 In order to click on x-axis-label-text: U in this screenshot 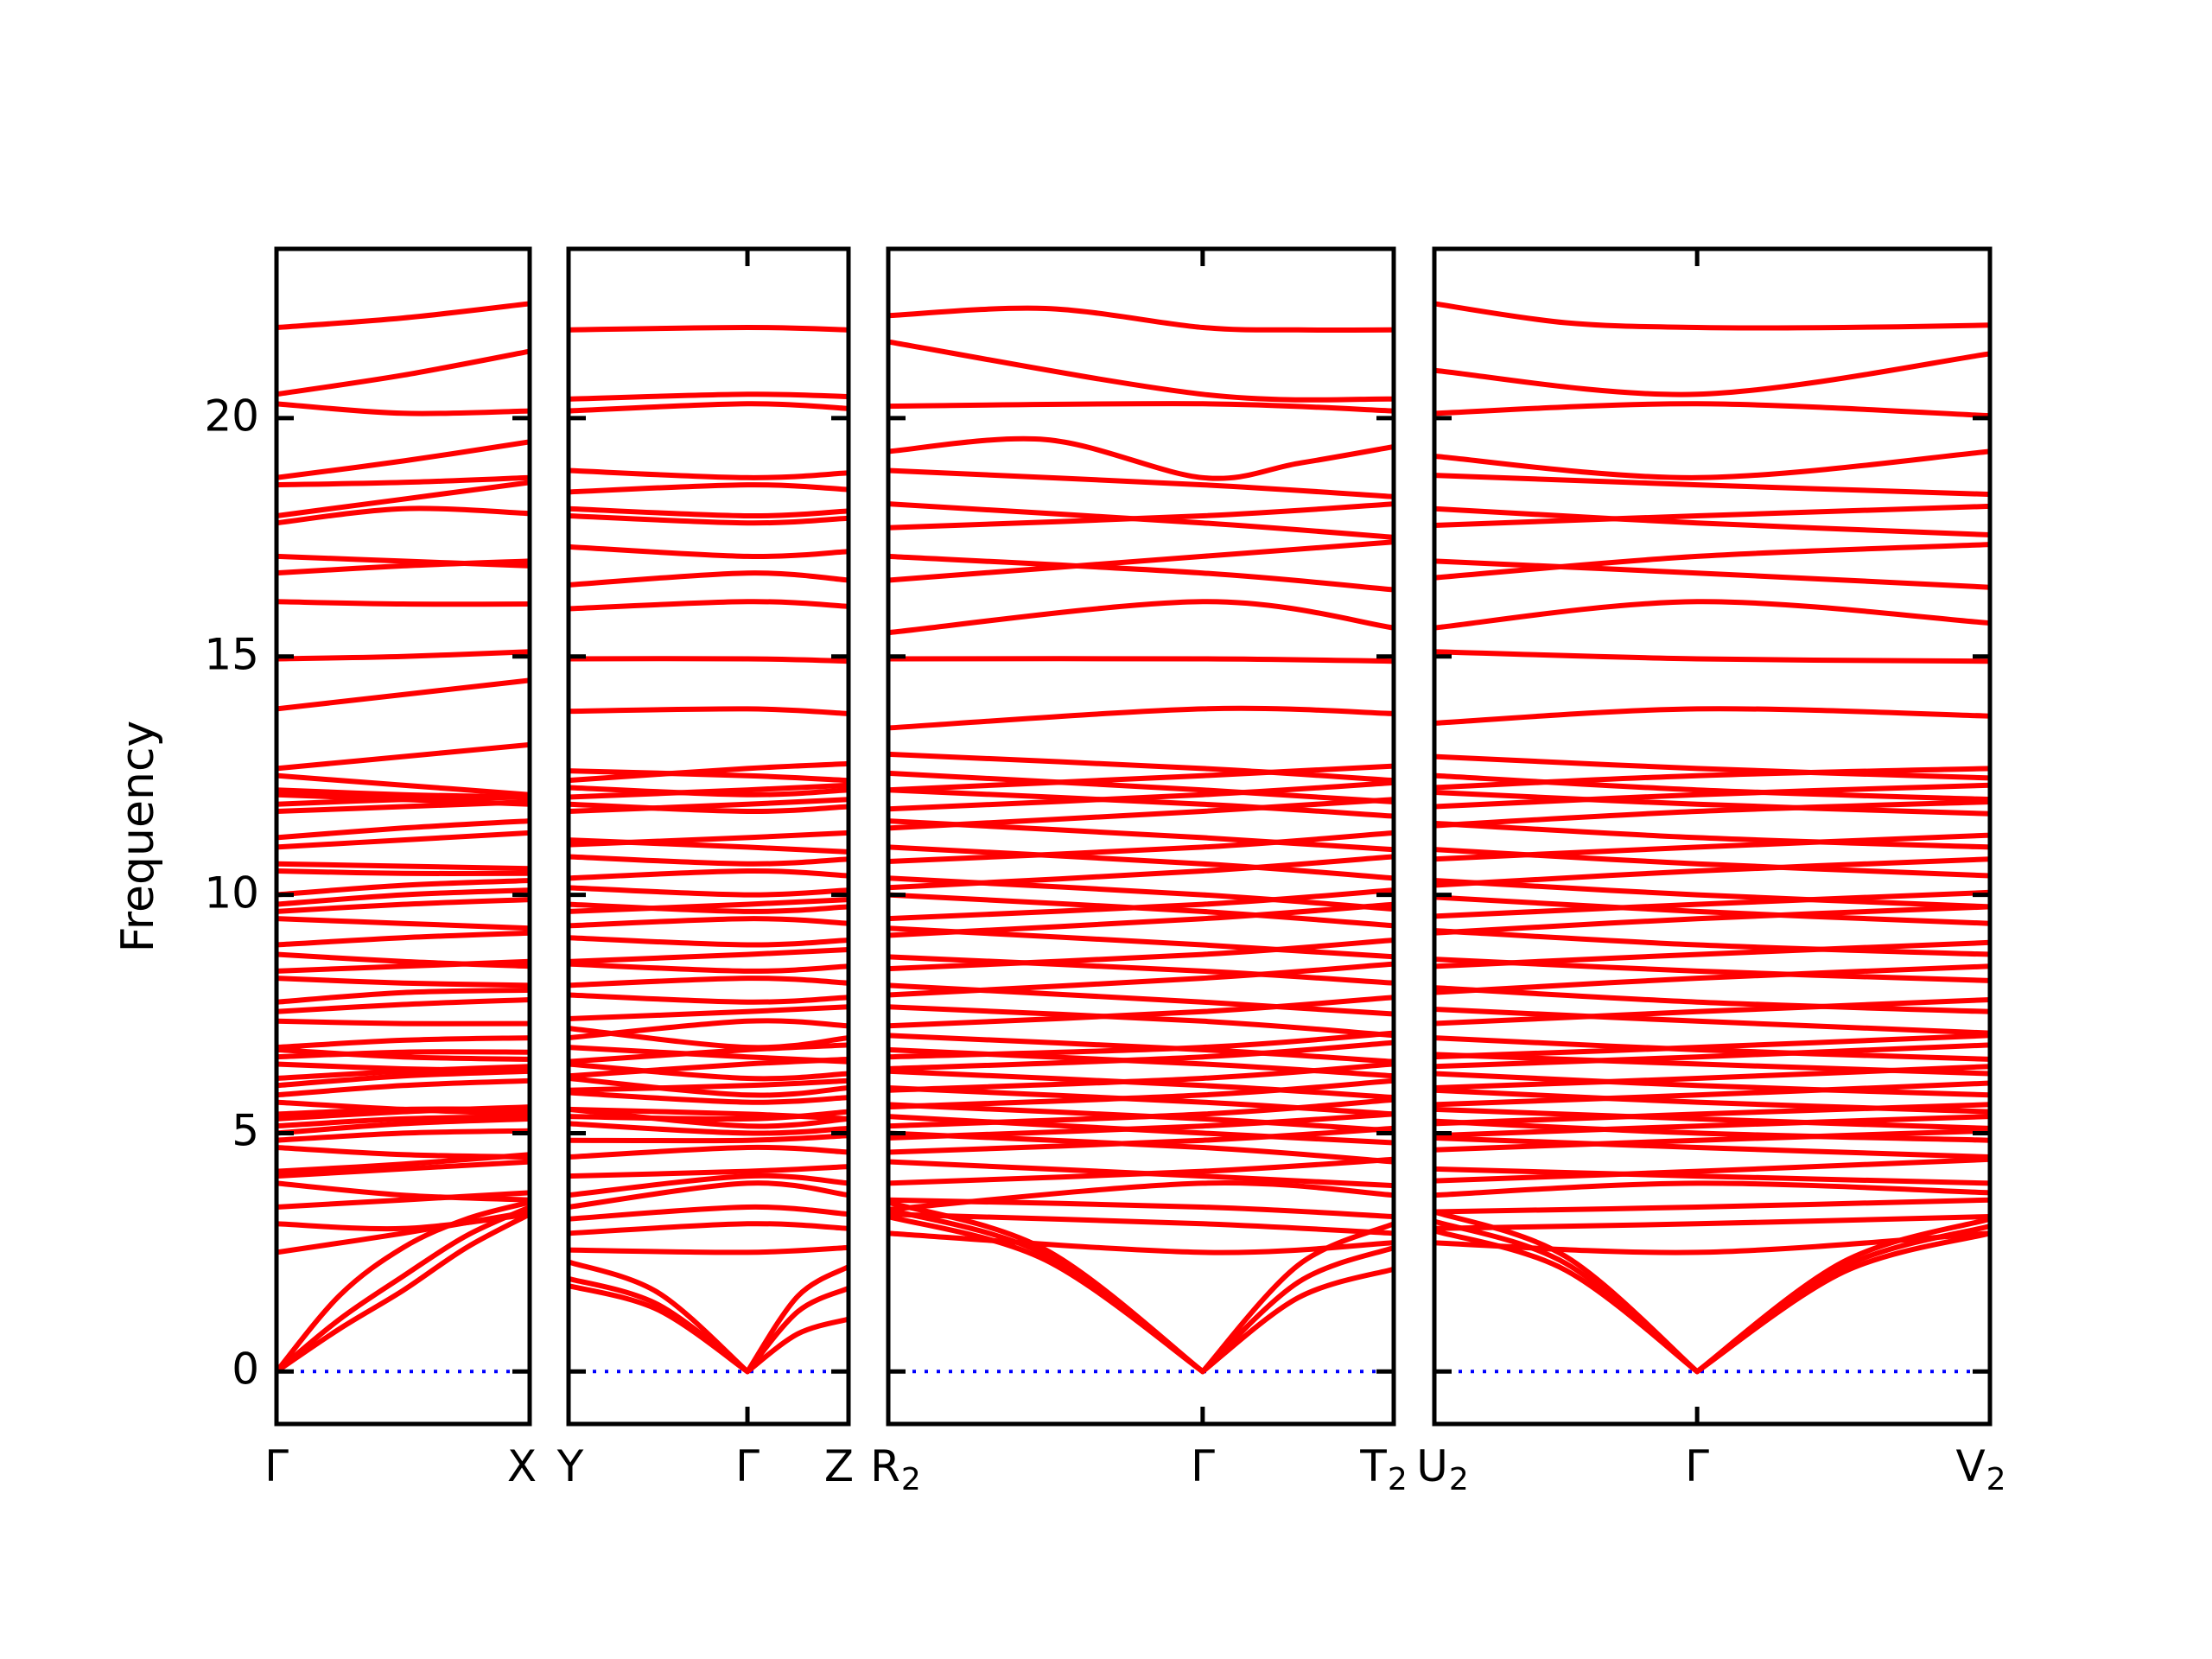, I will do `click(1432, 1466)`.